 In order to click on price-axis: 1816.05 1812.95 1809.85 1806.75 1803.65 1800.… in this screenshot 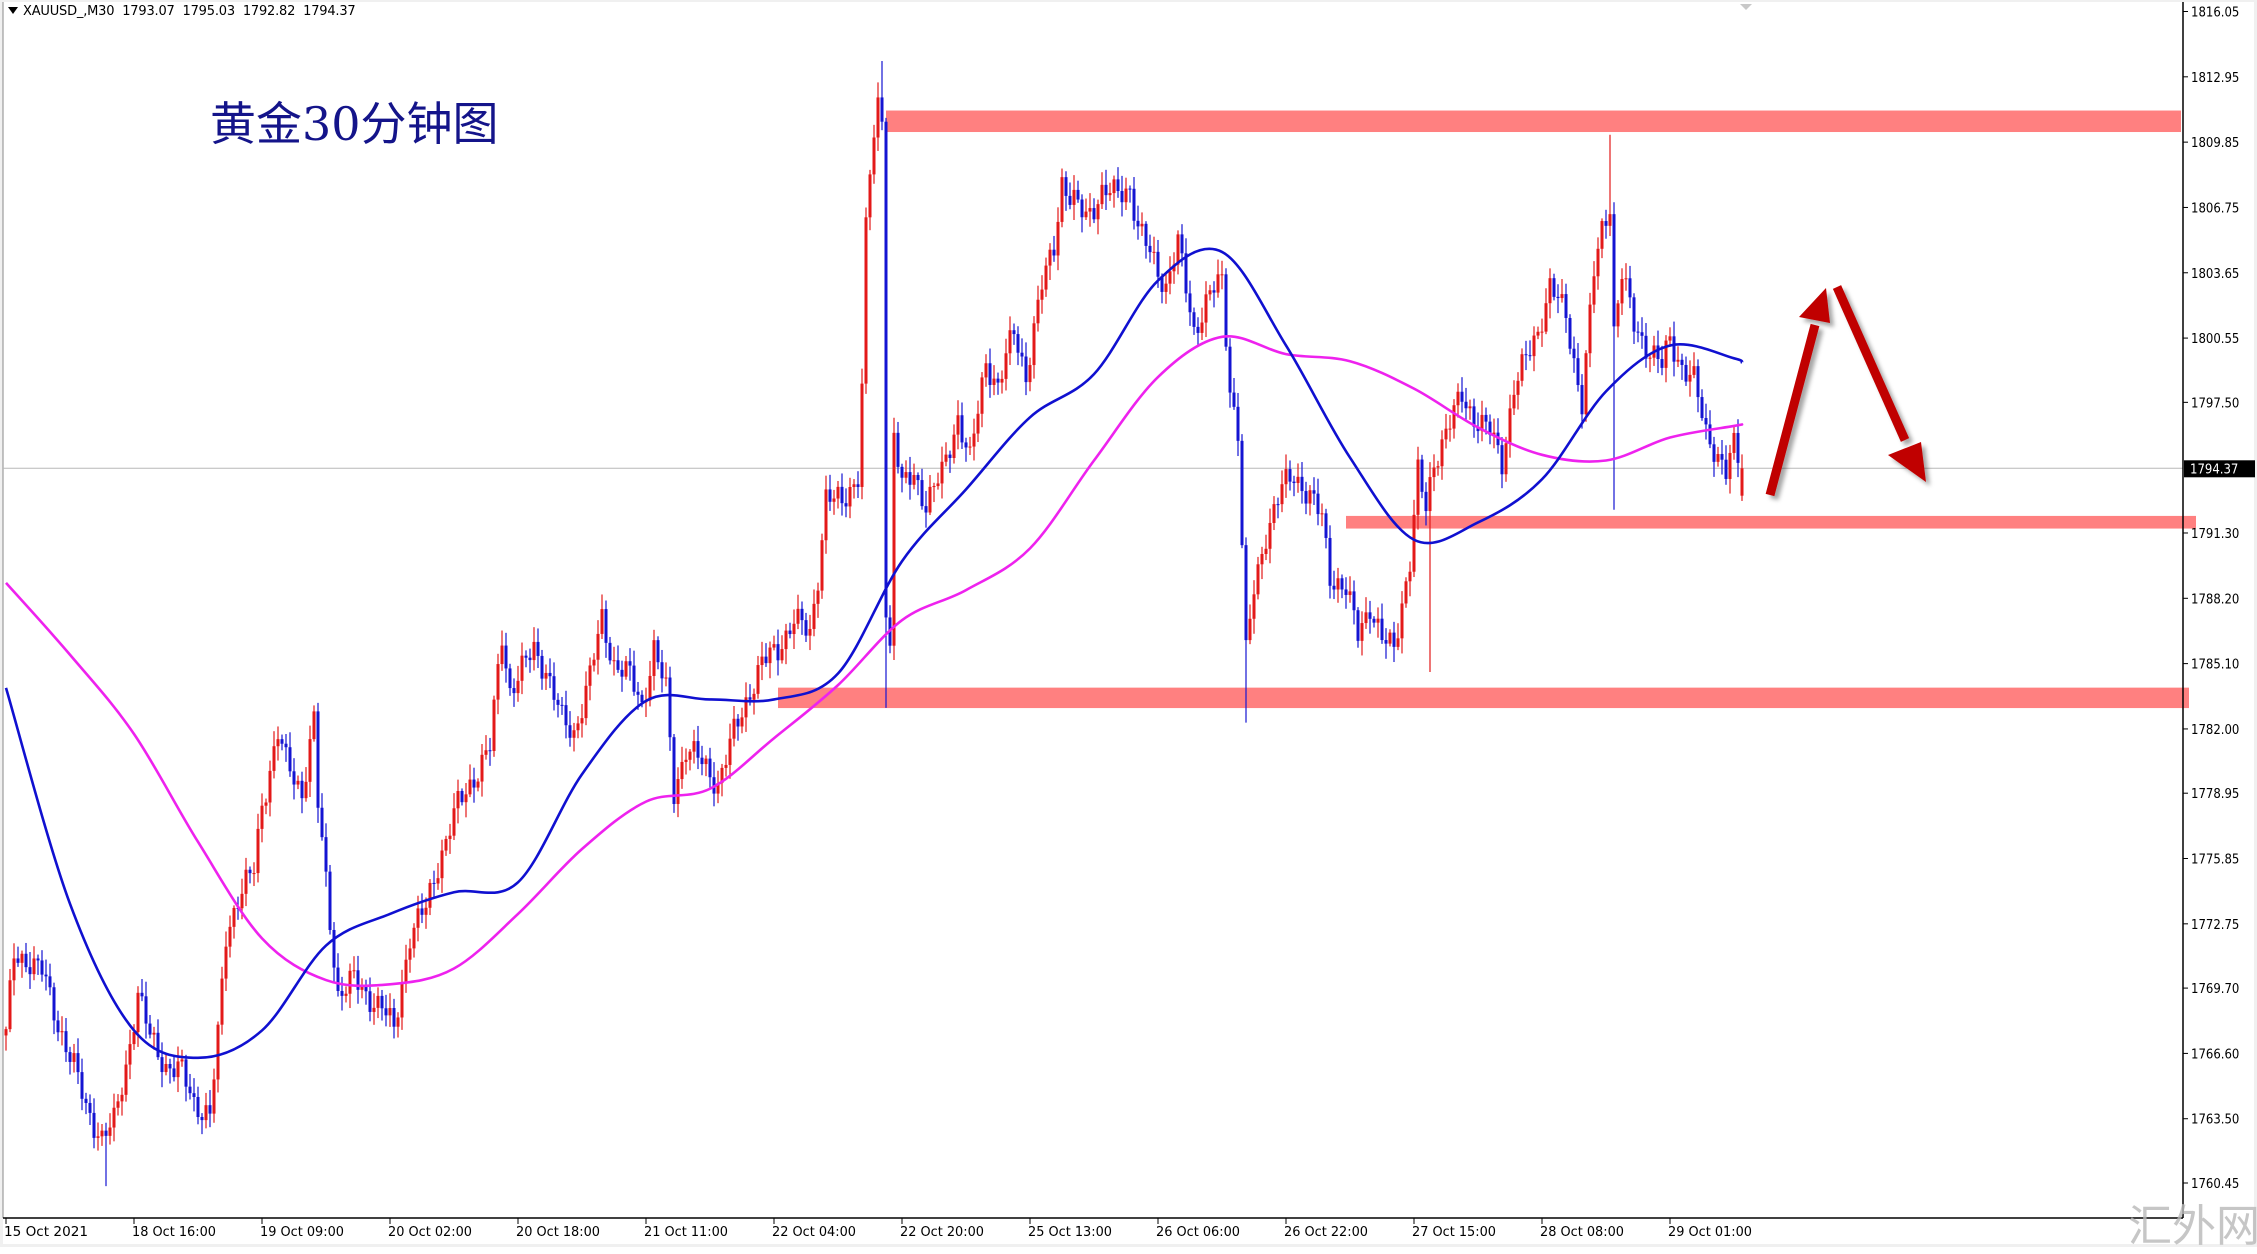, I will do `click(2211, 599)`.